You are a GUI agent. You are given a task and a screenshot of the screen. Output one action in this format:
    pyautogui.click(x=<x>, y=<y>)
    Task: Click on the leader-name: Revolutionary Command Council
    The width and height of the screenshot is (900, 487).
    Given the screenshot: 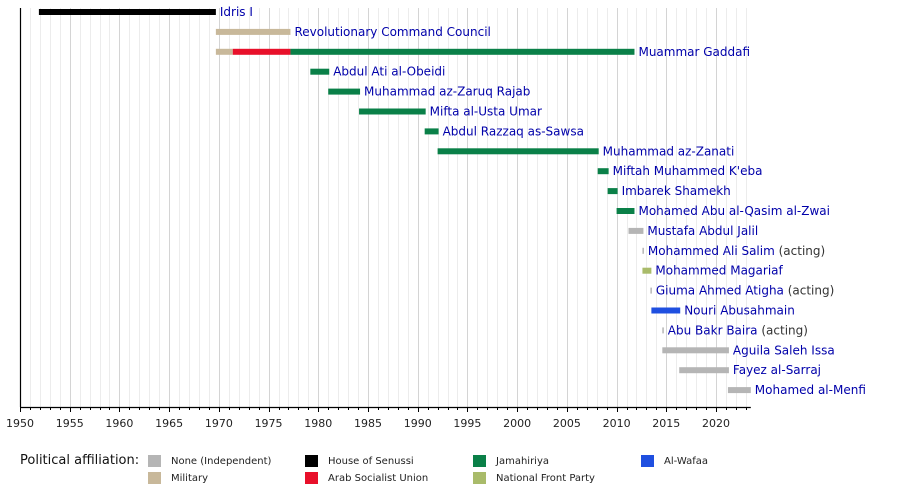 What is the action you would take?
    pyautogui.click(x=392, y=32)
    